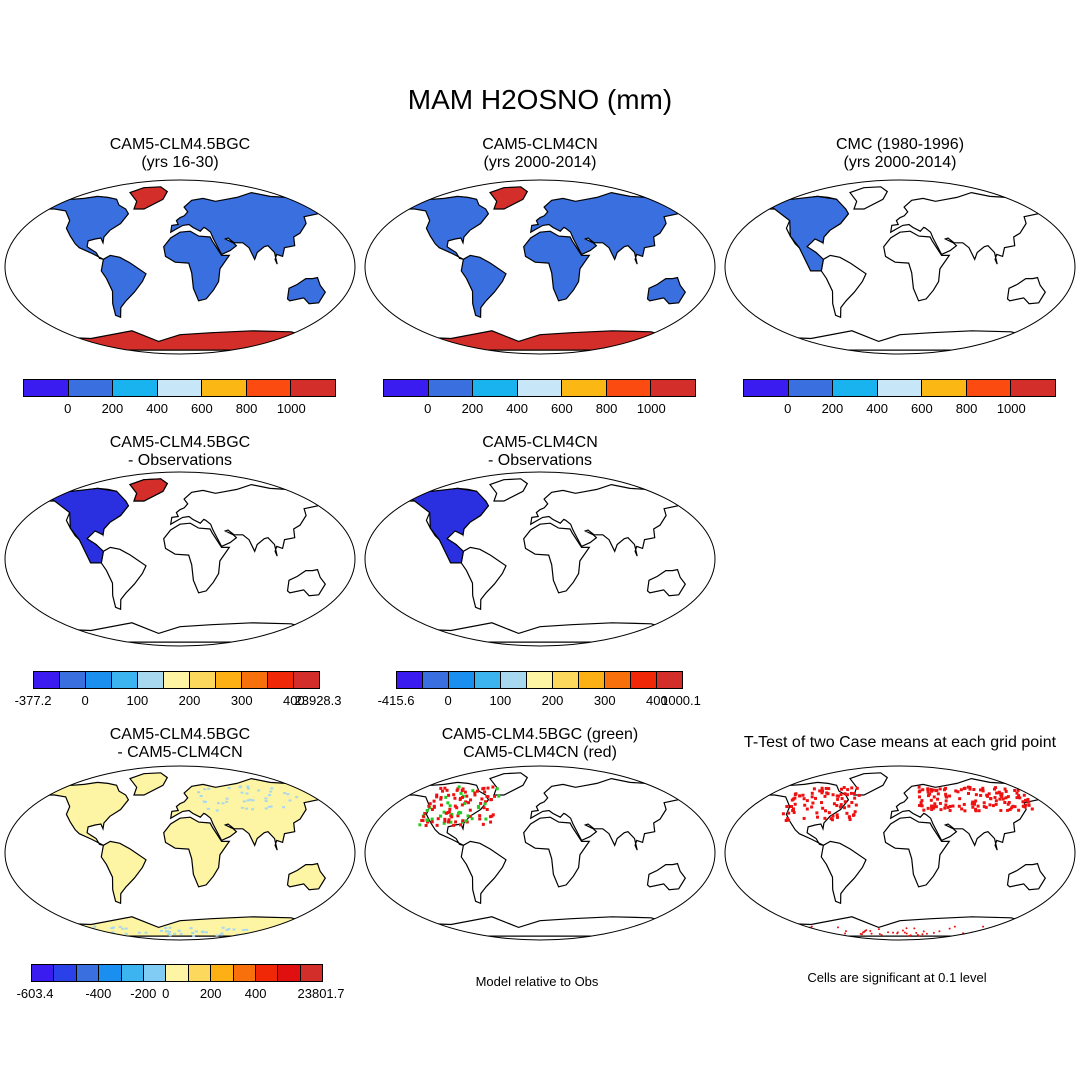 This screenshot has height=1080, width=1080. I want to click on northAmerica-outline, so click(85, 227).